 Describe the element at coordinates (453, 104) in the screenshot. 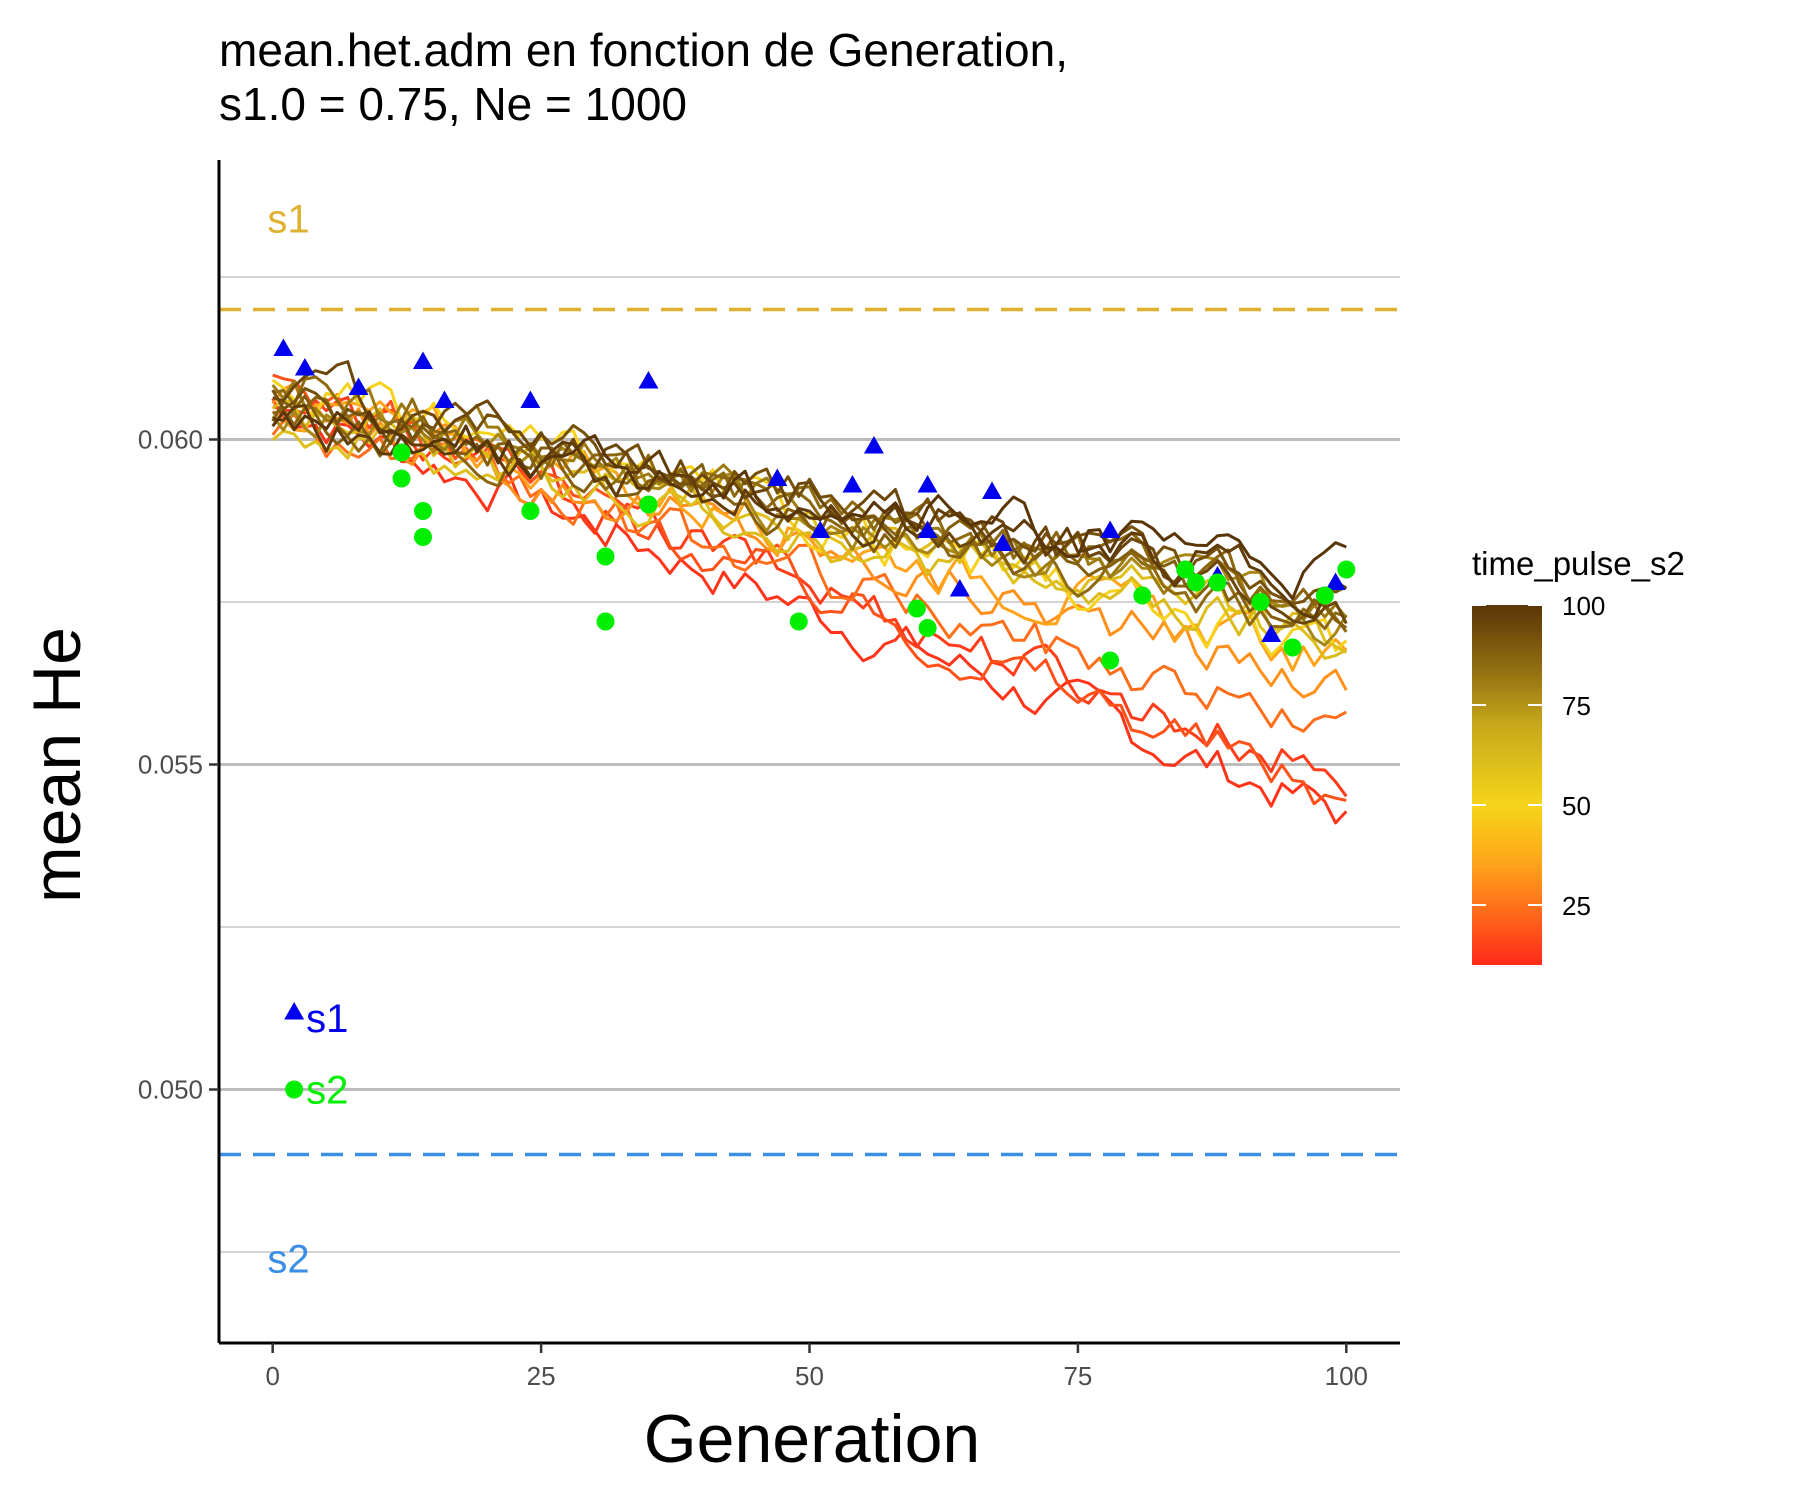

I see `chart-title-line2: s1.0 = 0.75, Ne = 1000` at that location.